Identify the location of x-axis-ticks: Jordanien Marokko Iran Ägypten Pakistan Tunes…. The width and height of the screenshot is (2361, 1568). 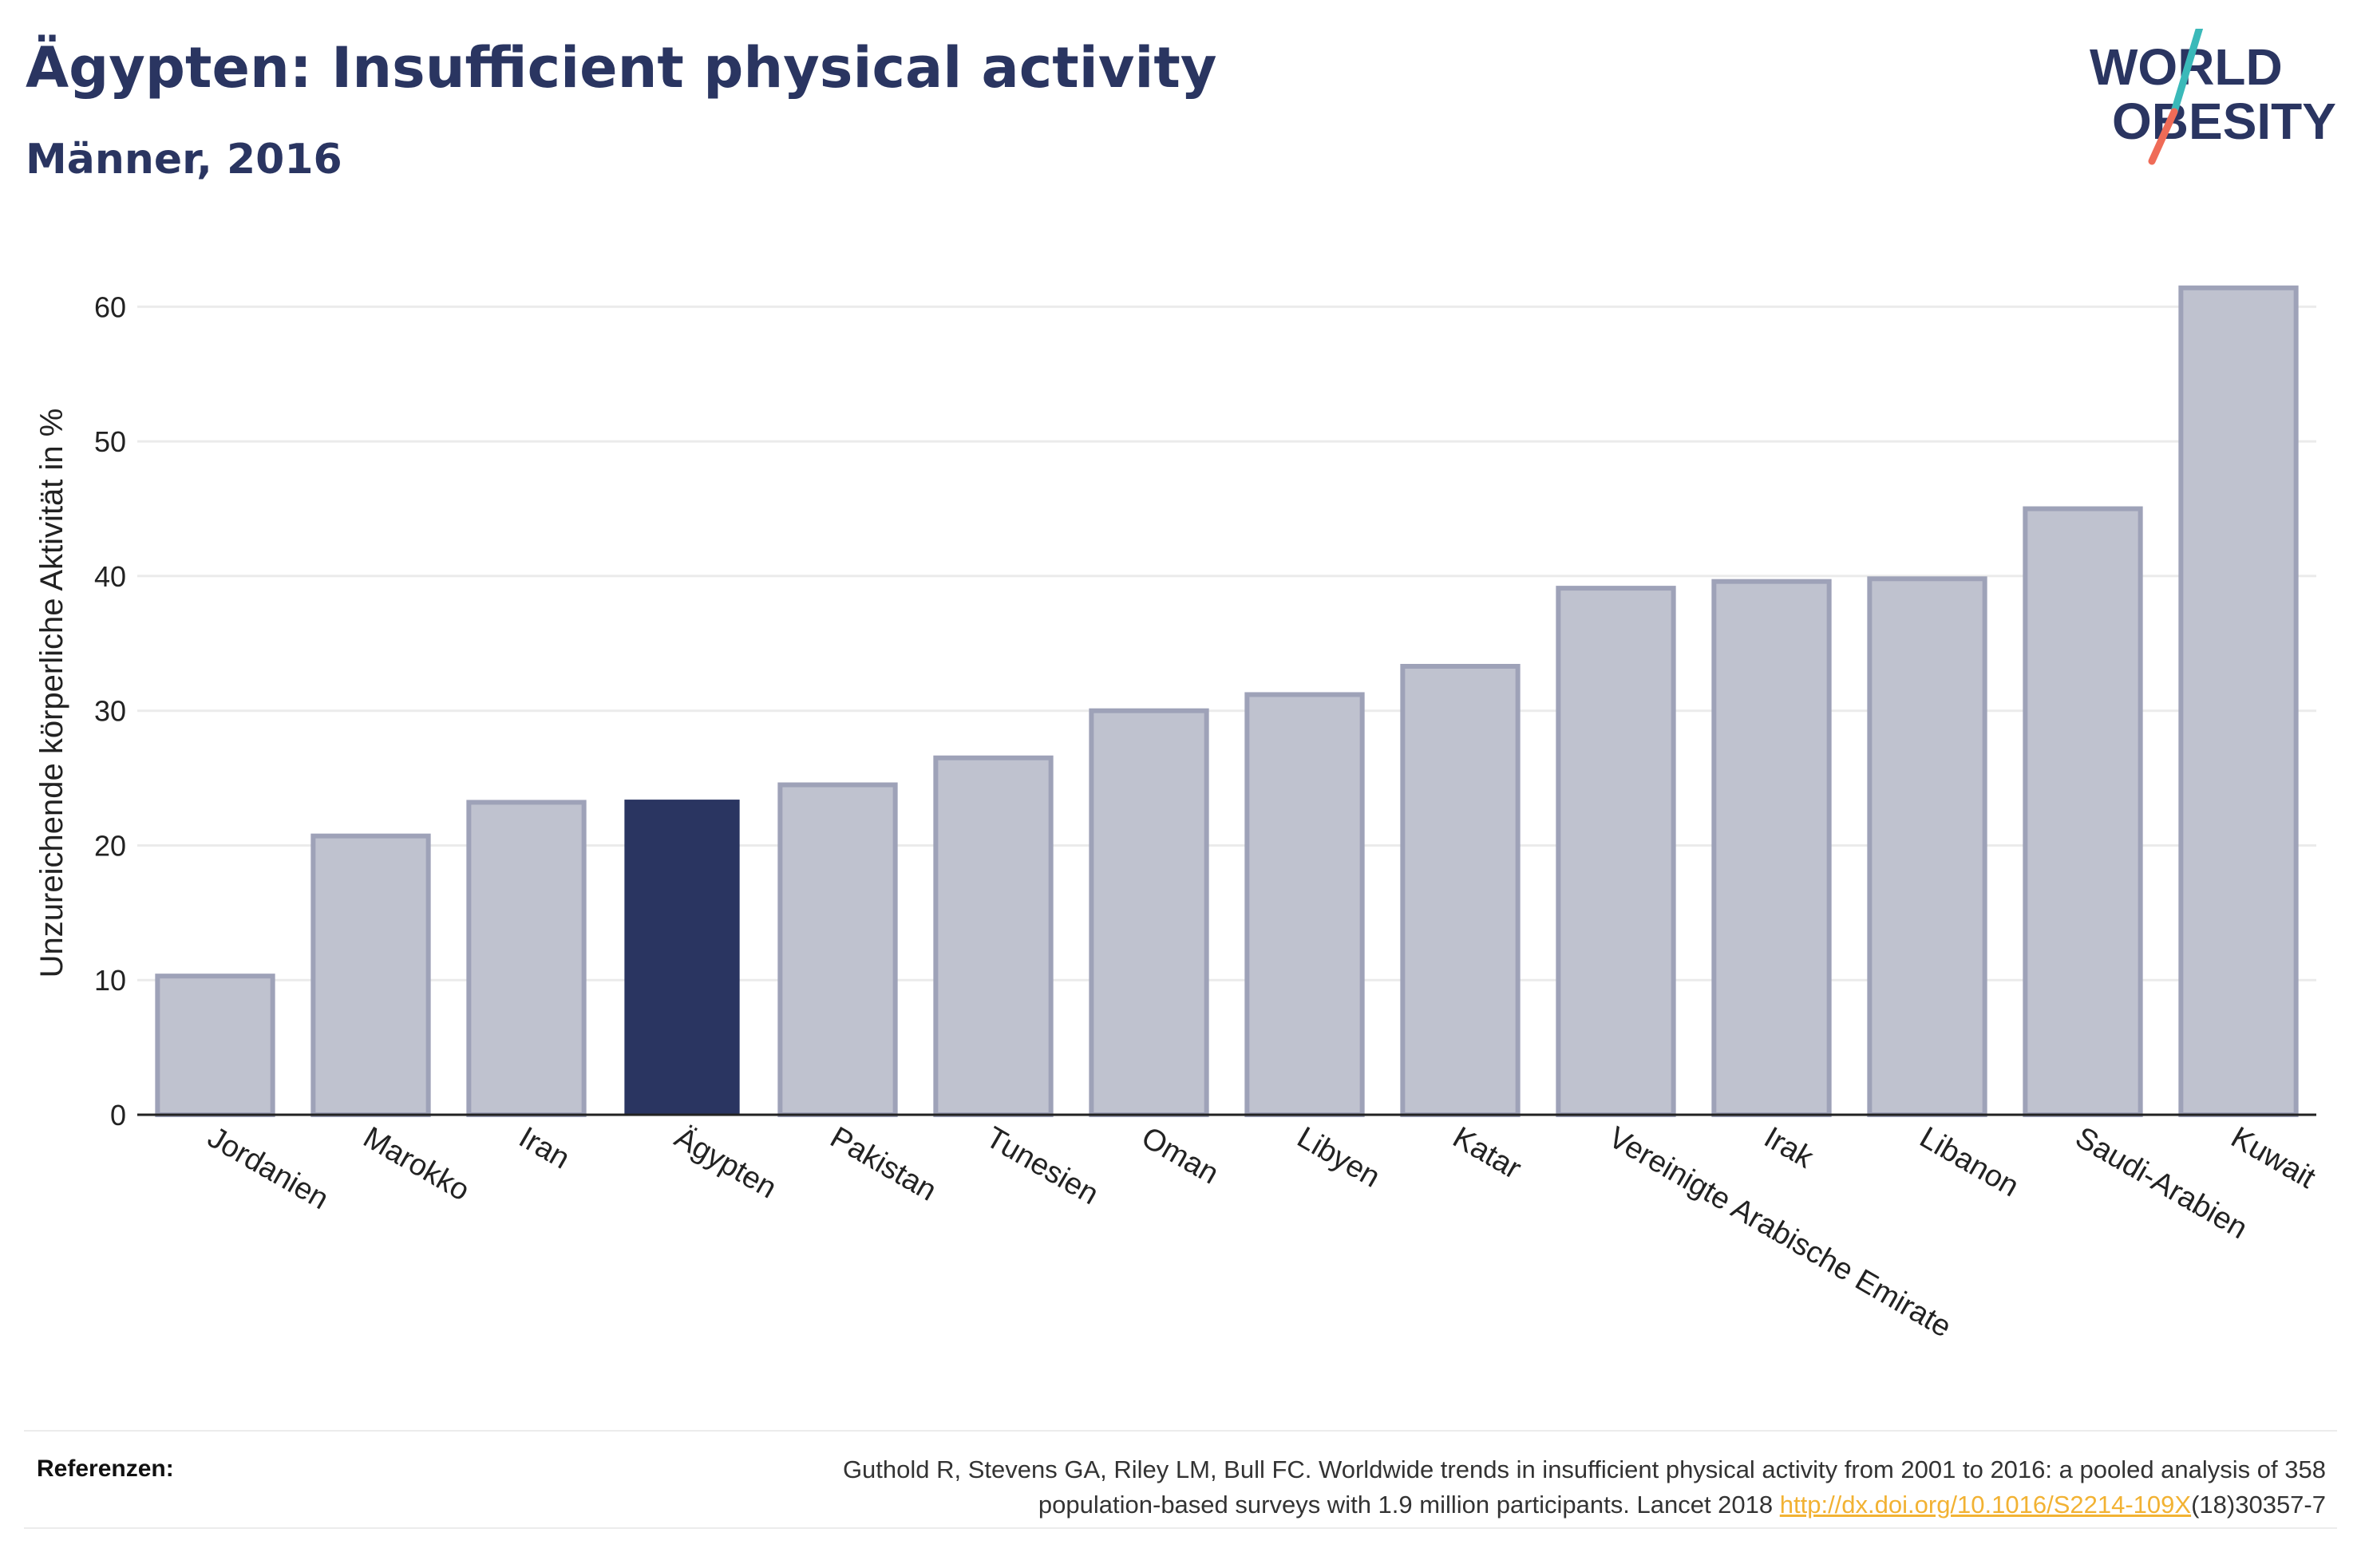
(1261, 1232).